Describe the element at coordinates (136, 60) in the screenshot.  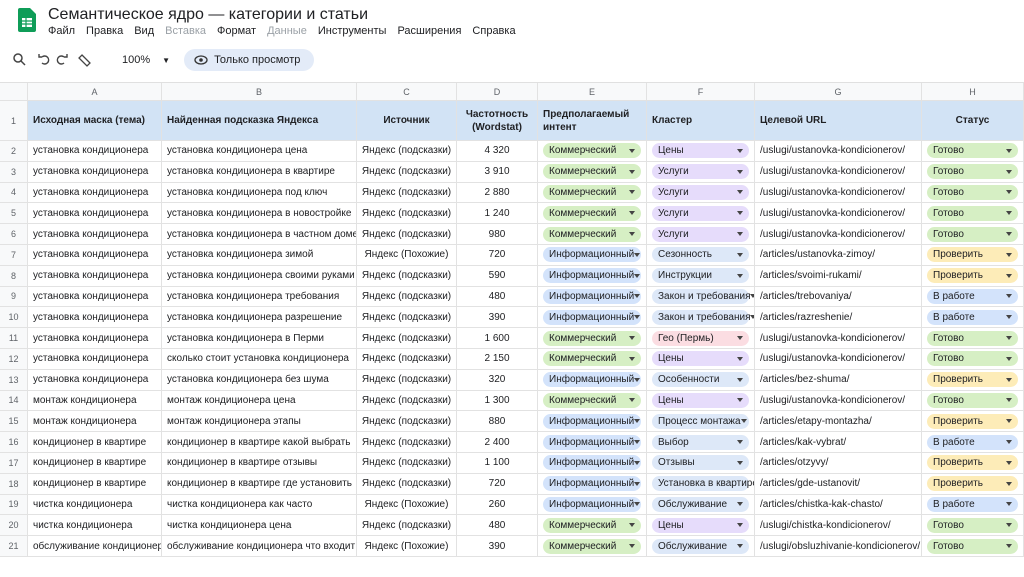
I see `zoom: 100%` at that location.